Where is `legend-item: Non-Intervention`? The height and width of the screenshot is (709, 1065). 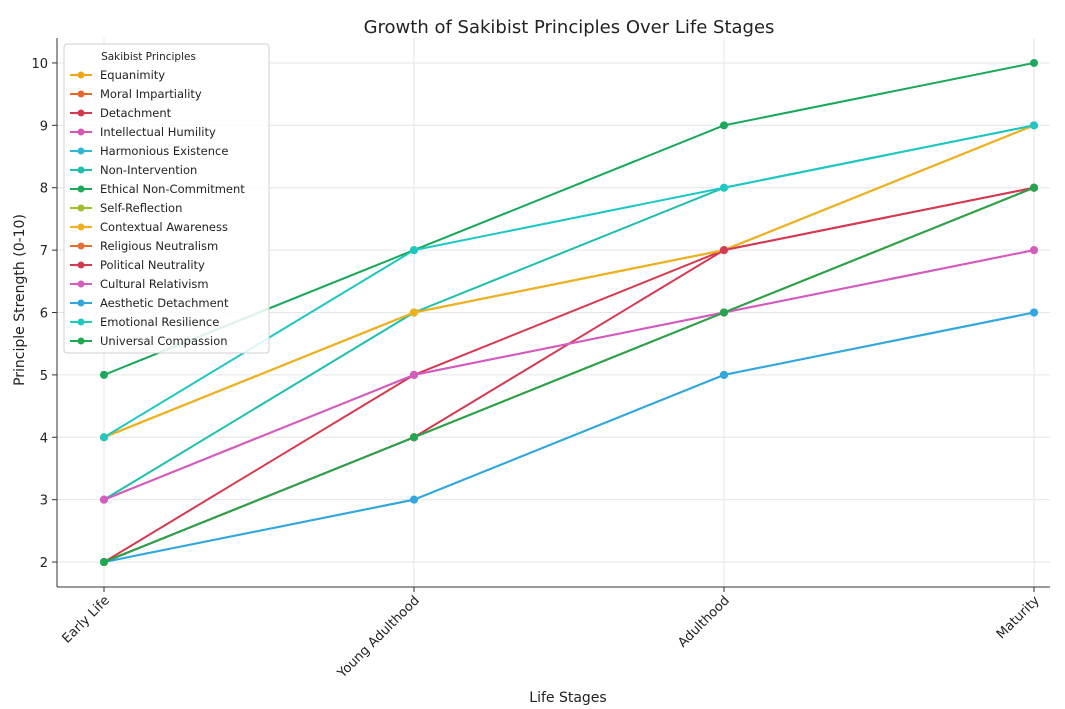 legend-item: Non-Intervention is located at coordinates (133, 170).